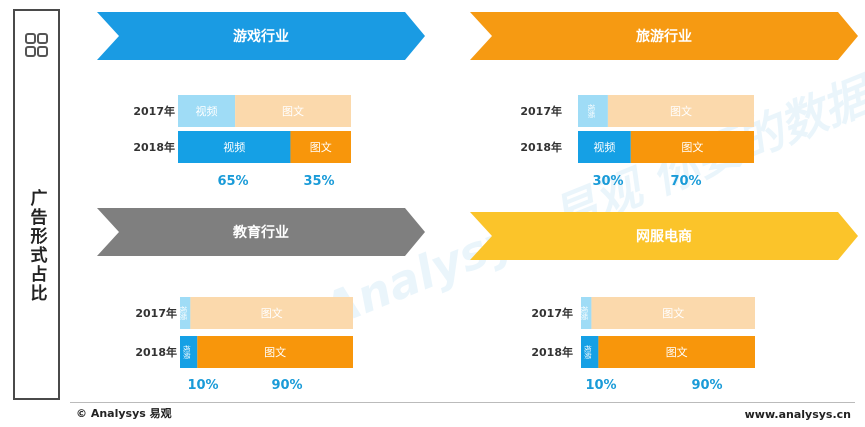 The width and height of the screenshot is (865, 427). Describe the element at coordinates (232, 181) in the screenshot. I see `percent-label: 65%` at that location.